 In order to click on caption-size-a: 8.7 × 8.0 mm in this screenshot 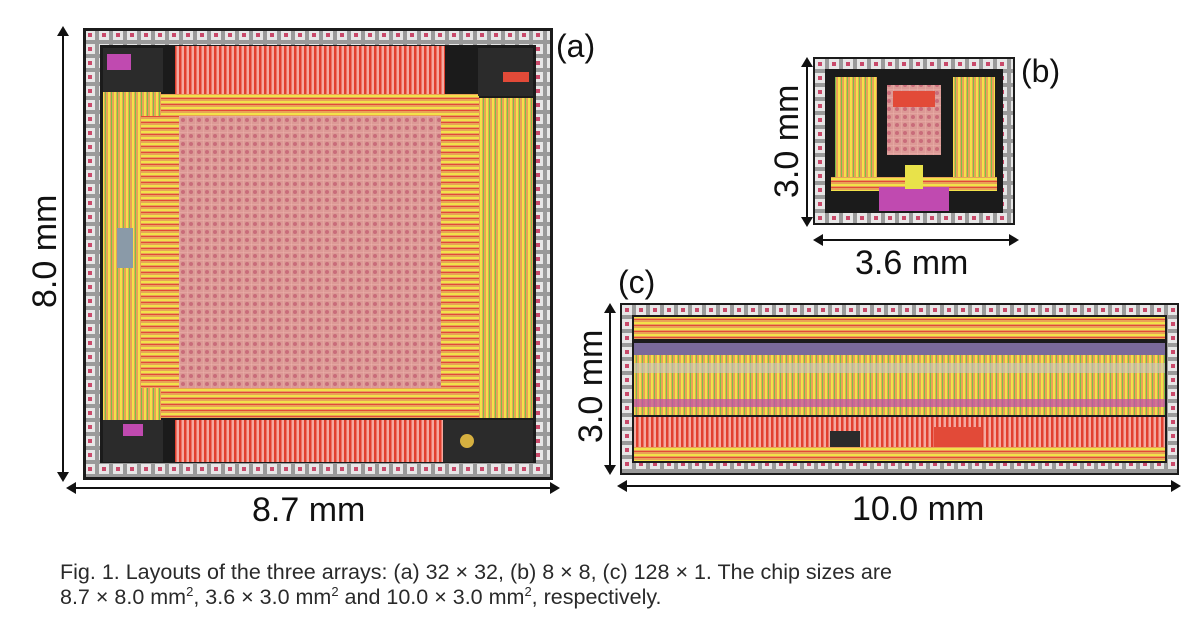, I will do `click(123, 597)`.